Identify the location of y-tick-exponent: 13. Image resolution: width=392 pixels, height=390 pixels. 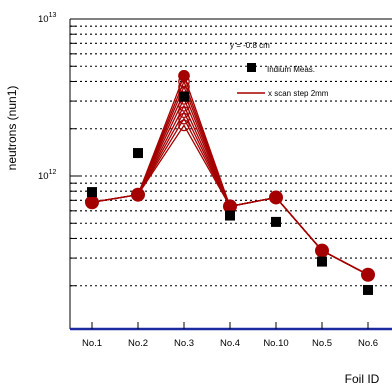
(53, 15).